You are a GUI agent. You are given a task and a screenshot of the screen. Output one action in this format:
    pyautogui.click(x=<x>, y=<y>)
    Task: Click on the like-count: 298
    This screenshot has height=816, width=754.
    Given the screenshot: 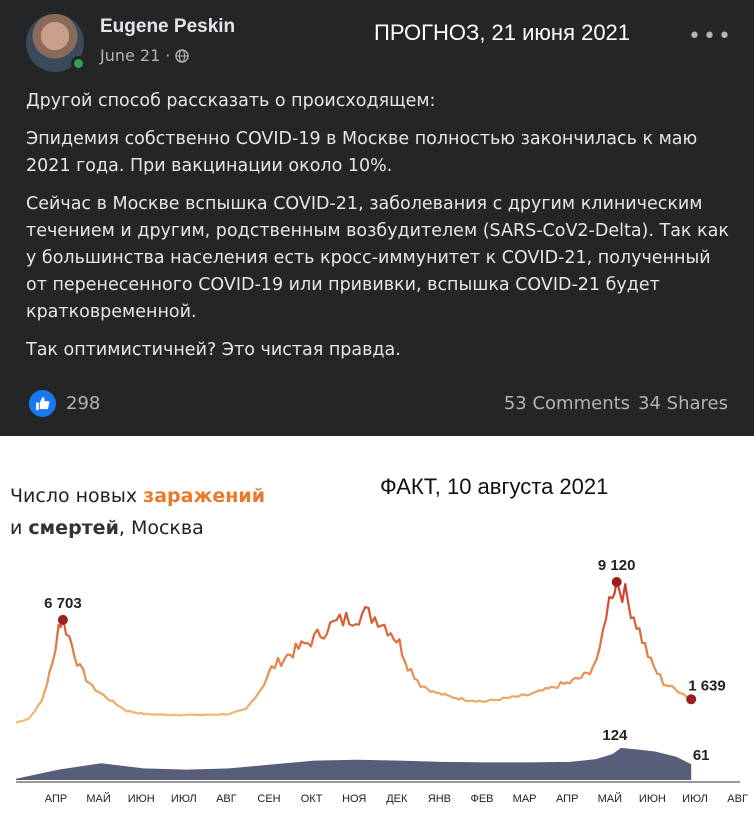 What is the action you would take?
    pyautogui.click(x=83, y=403)
    